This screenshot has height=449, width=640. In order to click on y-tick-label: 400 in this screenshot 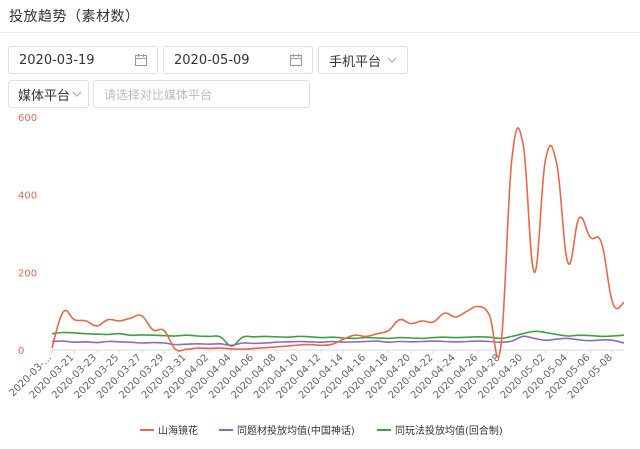, I will do `click(27, 196)`.